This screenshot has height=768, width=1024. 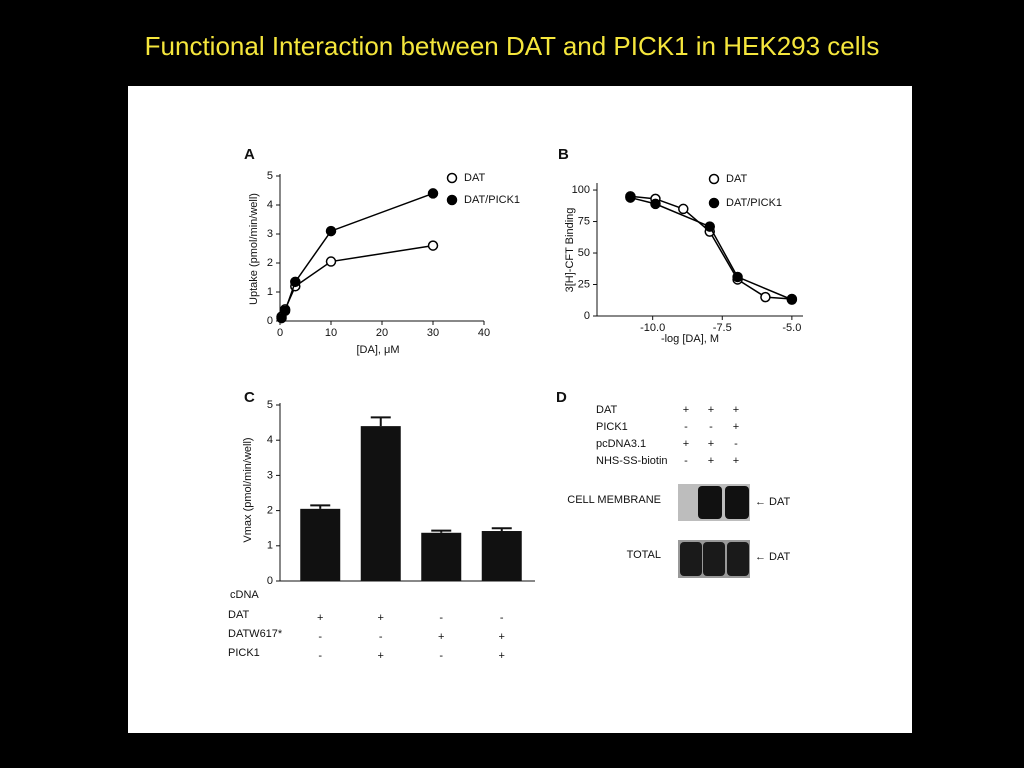 What do you see at coordinates (244, 653) in the screenshot?
I see `table-row-label: PICK1` at bounding box center [244, 653].